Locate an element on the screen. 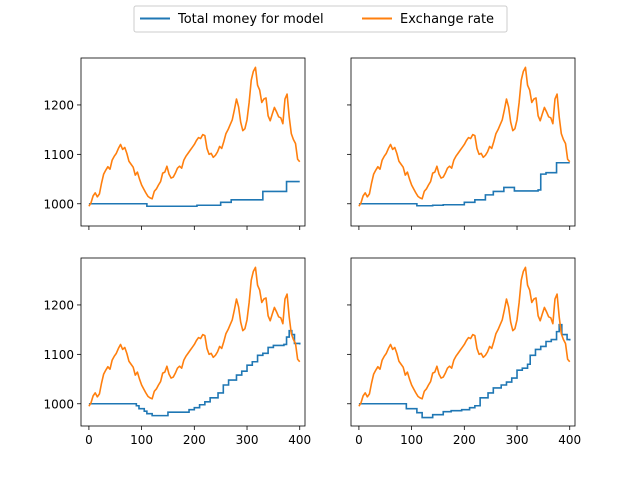 This screenshot has width=640, height=480. legend-label-rate: Exchange rate is located at coordinates (447, 19).